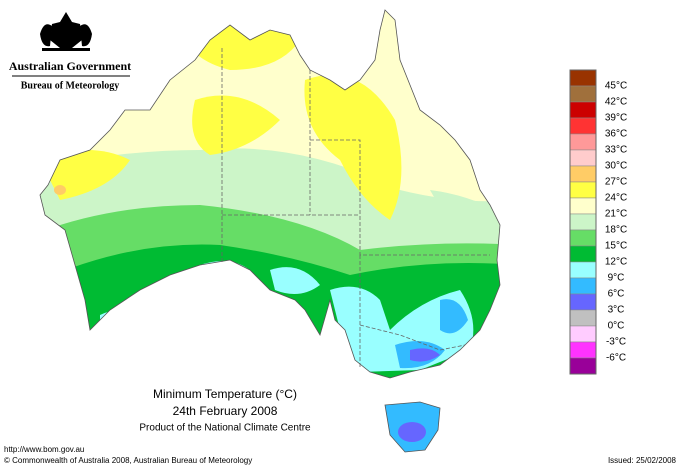  What do you see at coordinates (225, 411) in the screenshot?
I see `map-date: 24th February 2008` at bounding box center [225, 411].